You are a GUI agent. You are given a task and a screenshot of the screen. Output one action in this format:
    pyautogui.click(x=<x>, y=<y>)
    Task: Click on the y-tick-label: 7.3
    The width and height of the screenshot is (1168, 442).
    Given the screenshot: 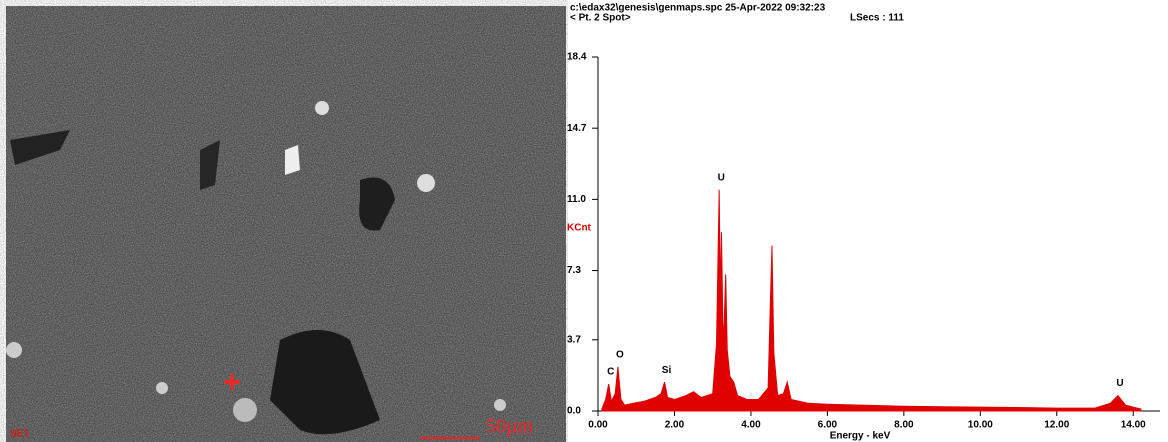 What is the action you would take?
    pyautogui.click(x=574, y=270)
    